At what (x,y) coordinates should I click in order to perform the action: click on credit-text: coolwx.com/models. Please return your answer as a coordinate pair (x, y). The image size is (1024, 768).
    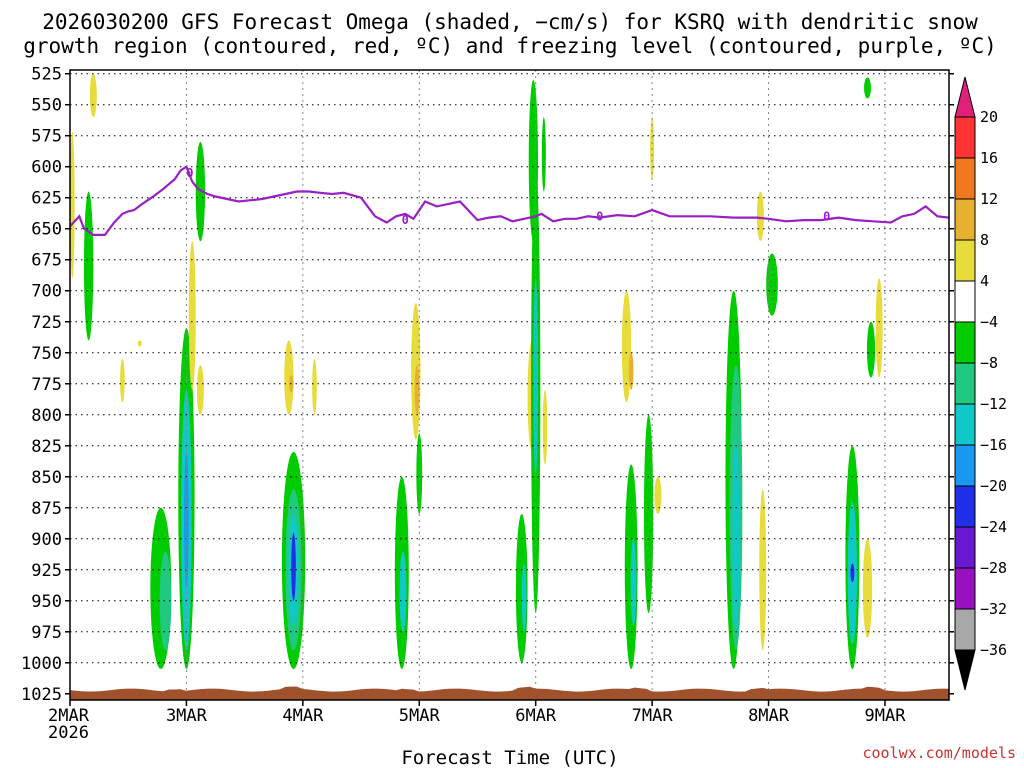
    Looking at the image, I should click on (939, 753).